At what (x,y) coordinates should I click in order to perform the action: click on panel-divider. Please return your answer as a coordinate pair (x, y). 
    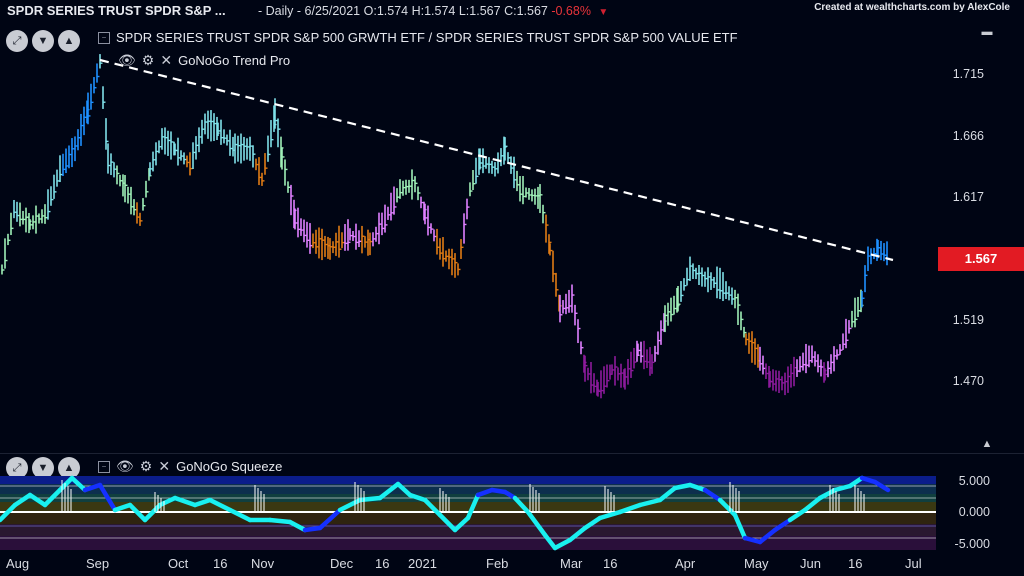
    Looking at the image, I should click on (512, 453).